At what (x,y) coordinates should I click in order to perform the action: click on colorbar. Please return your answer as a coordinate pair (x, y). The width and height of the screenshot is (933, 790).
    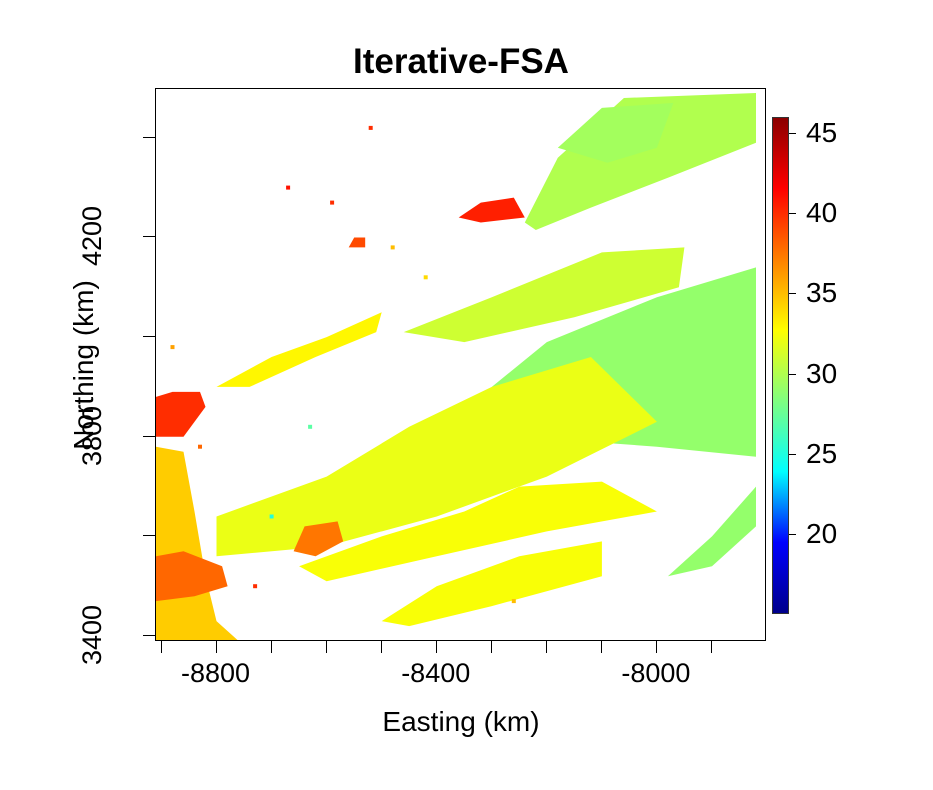
    Looking at the image, I should click on (780, 365).